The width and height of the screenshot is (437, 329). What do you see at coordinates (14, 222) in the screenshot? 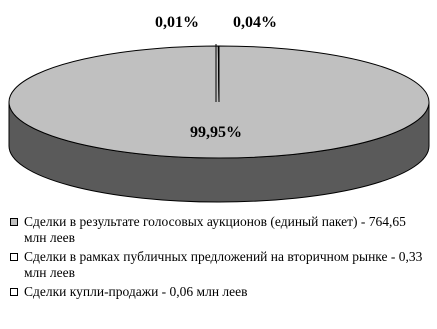
I see `legend-swatch-auctions` at bounding box center [14, 222].